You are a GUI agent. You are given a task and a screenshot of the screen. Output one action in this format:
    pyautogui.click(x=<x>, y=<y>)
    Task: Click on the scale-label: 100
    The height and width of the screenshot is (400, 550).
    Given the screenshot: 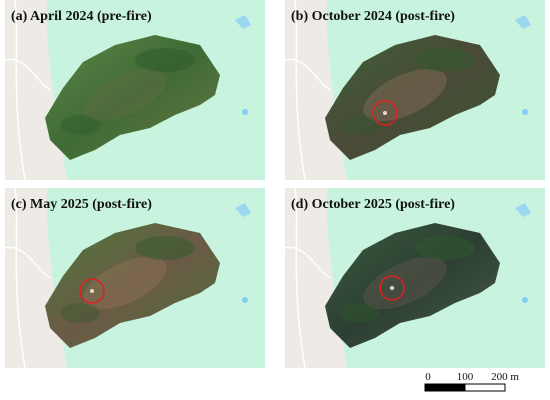 What is the action you would take?
    pyautogui.click(x=465, y=377)
    